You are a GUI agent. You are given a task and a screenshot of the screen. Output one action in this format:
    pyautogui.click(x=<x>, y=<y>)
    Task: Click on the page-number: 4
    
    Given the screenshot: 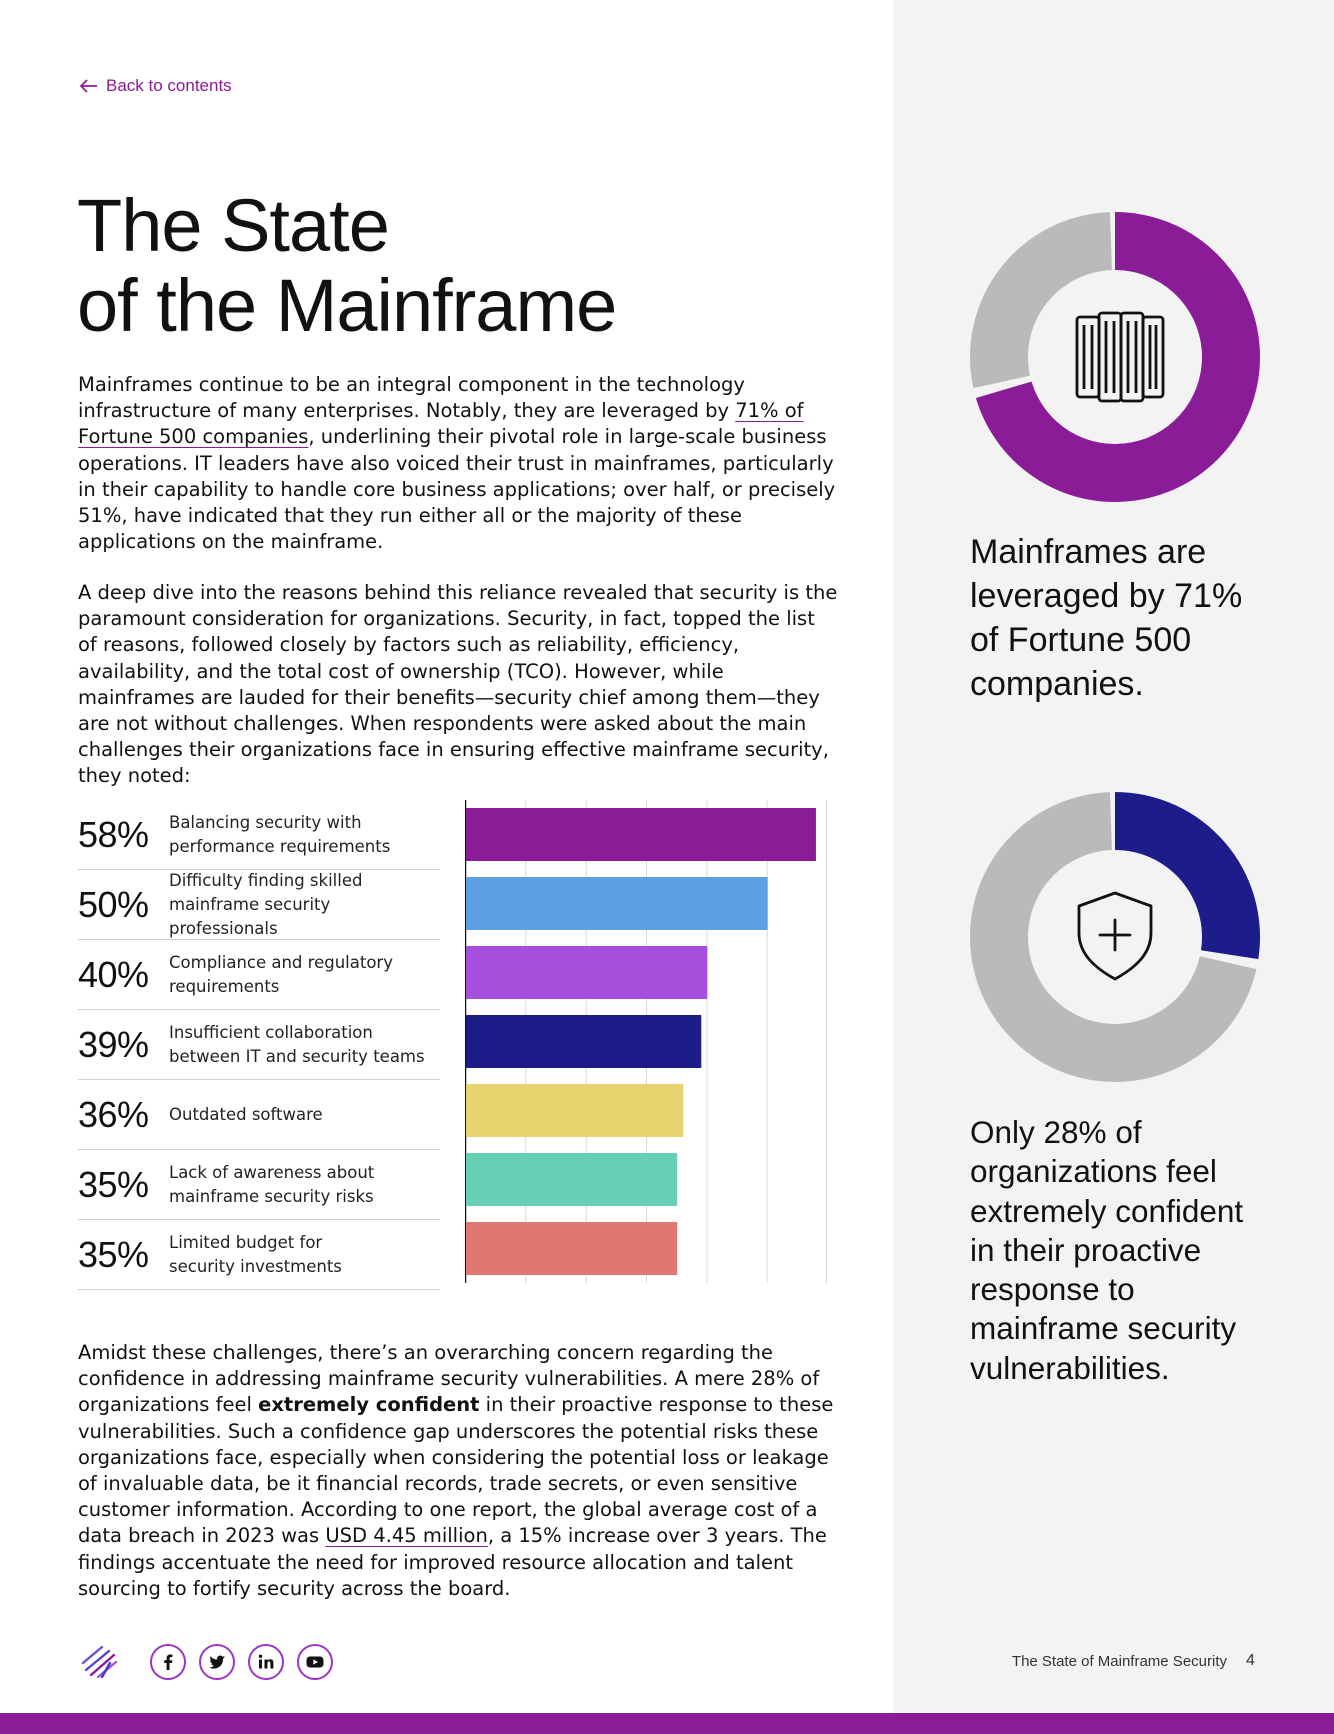 What is the action you would take?
    pyautogui.click(x=1250, y=1660)
    